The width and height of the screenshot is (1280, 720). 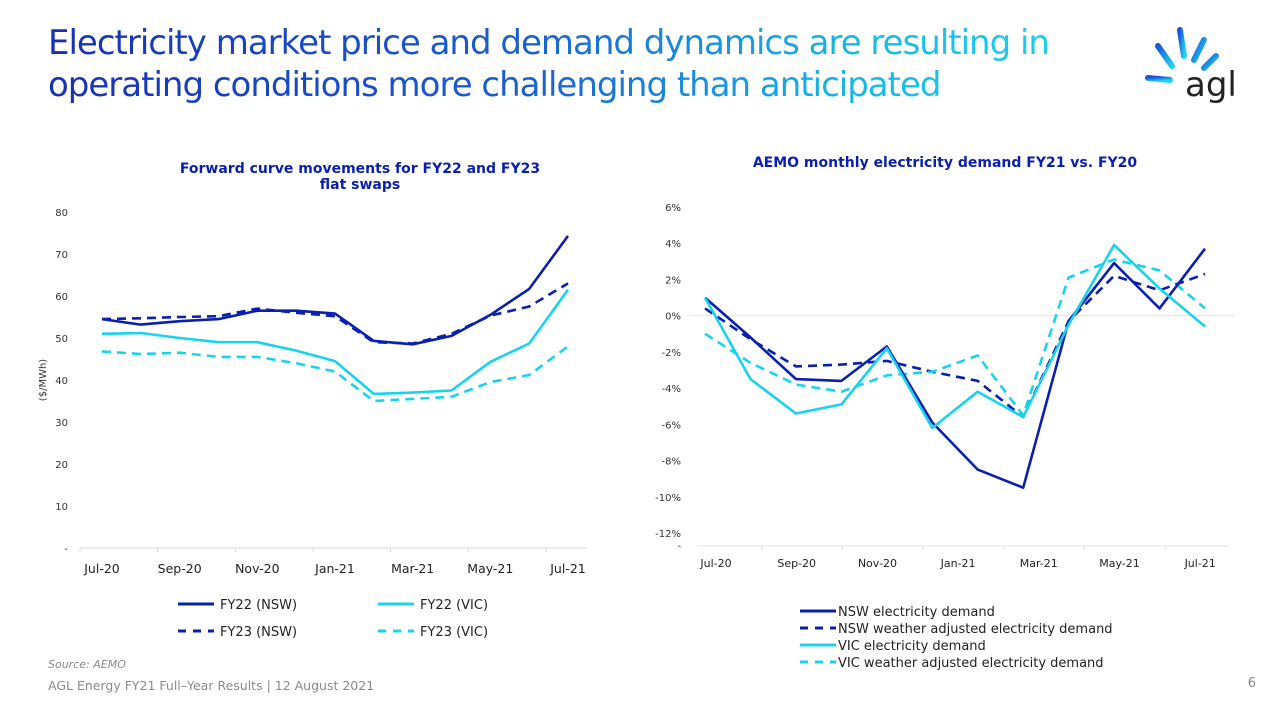 What do you see at coordinates (61, 297) in the screenshot?
I see `y-tick-label: 60` at bounding box center [61, 297].